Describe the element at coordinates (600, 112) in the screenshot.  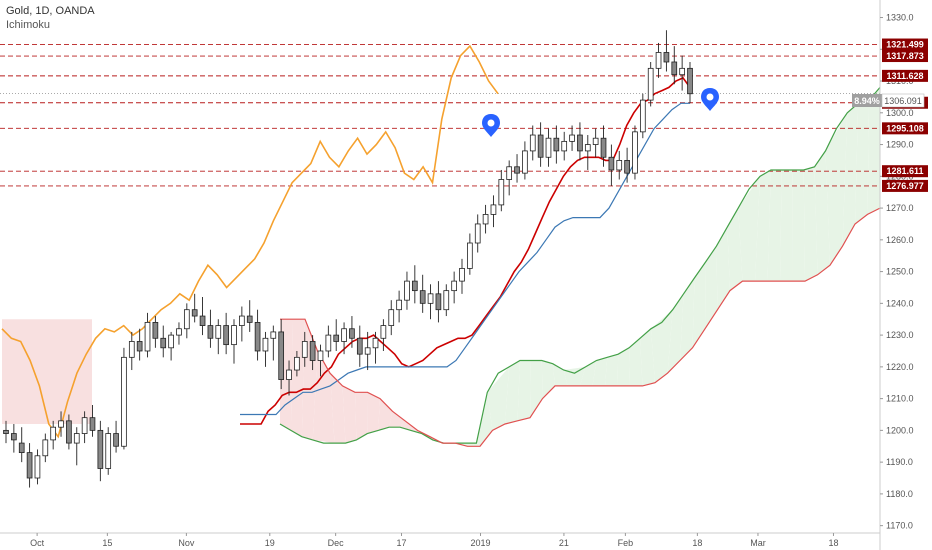
I see `idea-markers` at that location.